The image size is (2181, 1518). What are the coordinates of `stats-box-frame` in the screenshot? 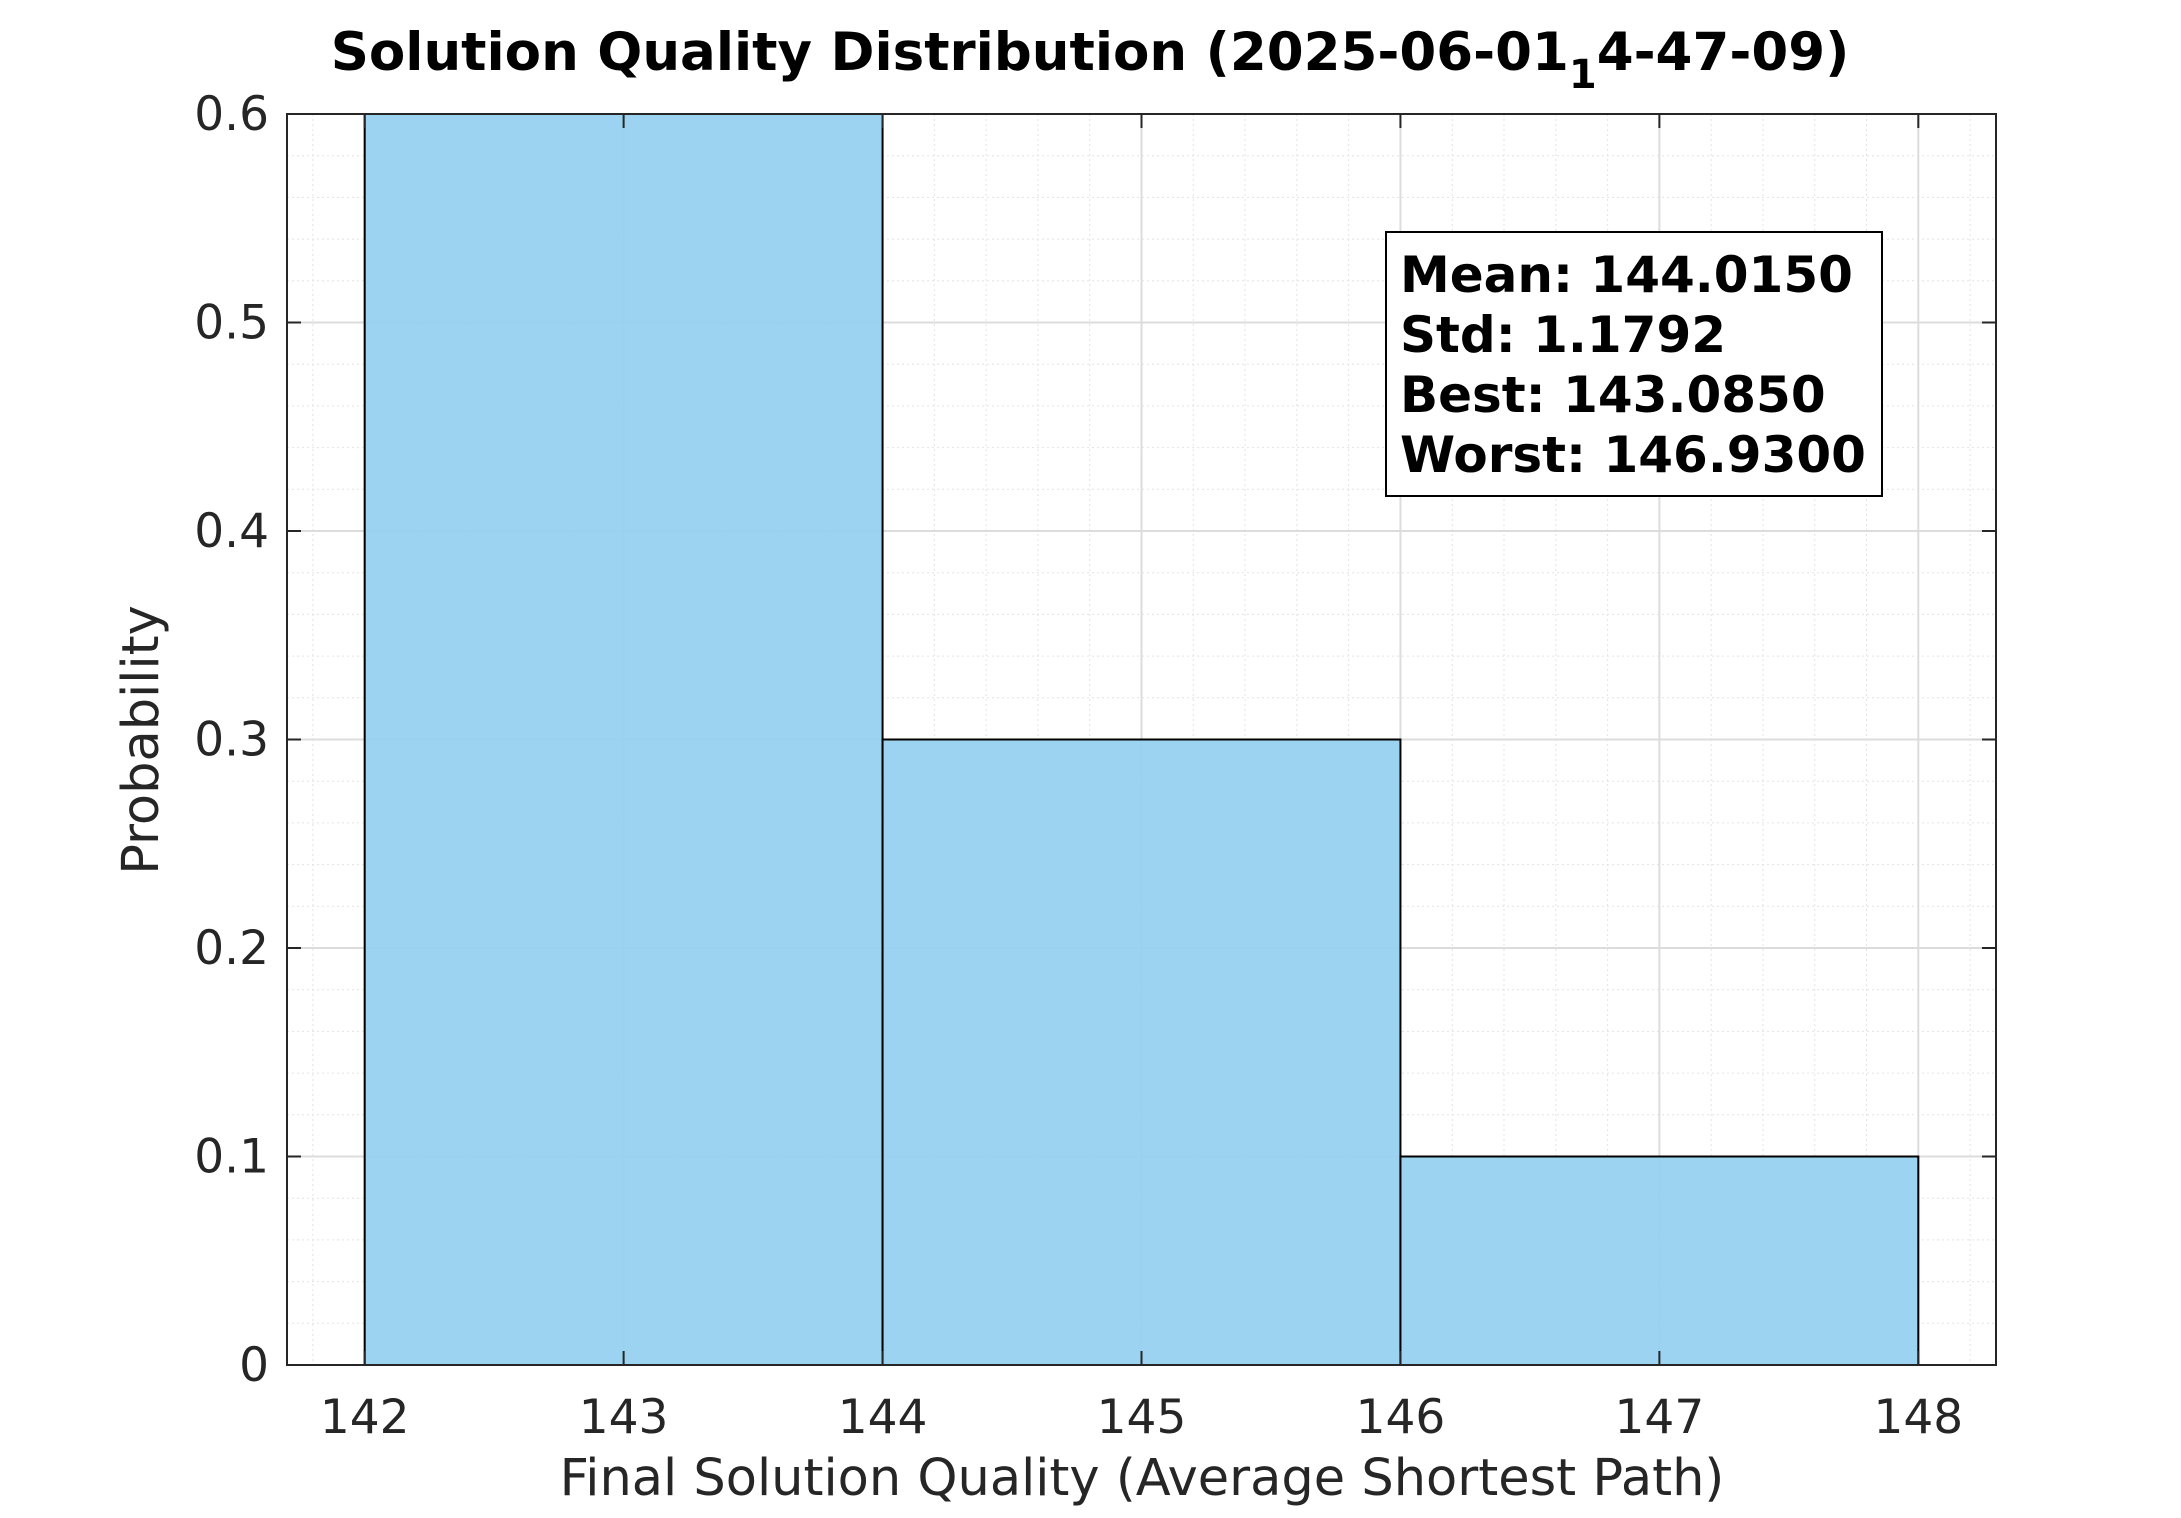 It's located at (1634, 364).